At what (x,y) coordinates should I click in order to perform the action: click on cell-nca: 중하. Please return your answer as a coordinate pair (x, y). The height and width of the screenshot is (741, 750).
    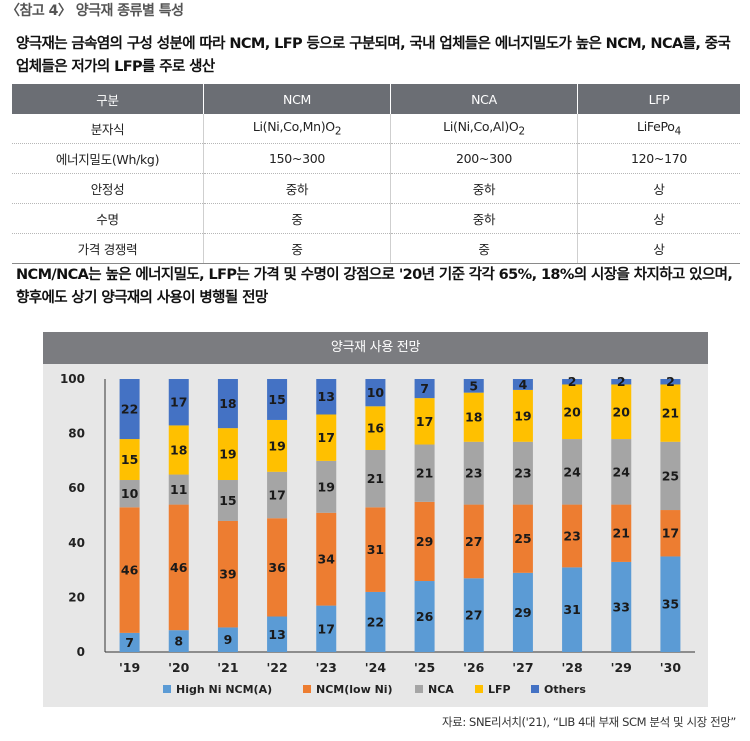
    Looking at the image, I should click on (484, 188).